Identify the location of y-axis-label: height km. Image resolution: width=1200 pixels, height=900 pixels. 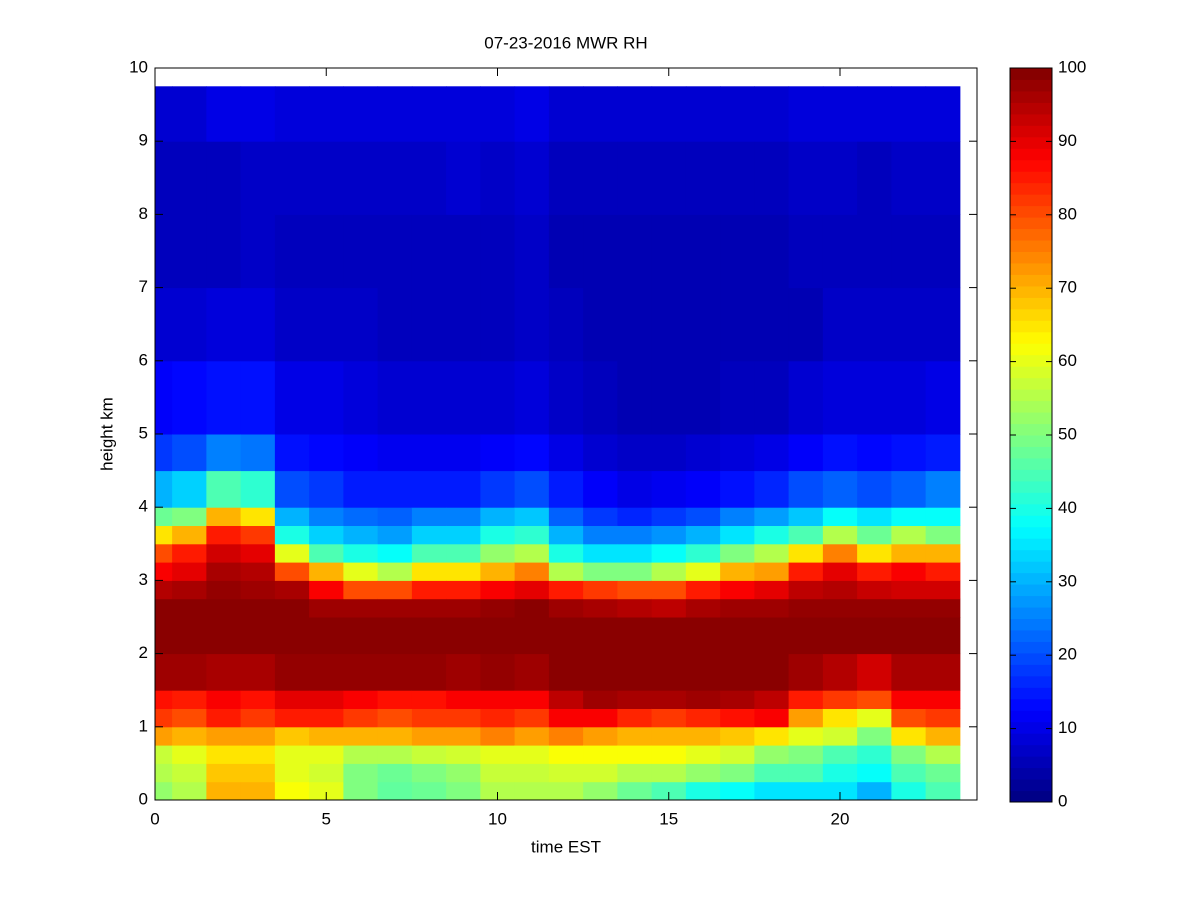
(106, 434).